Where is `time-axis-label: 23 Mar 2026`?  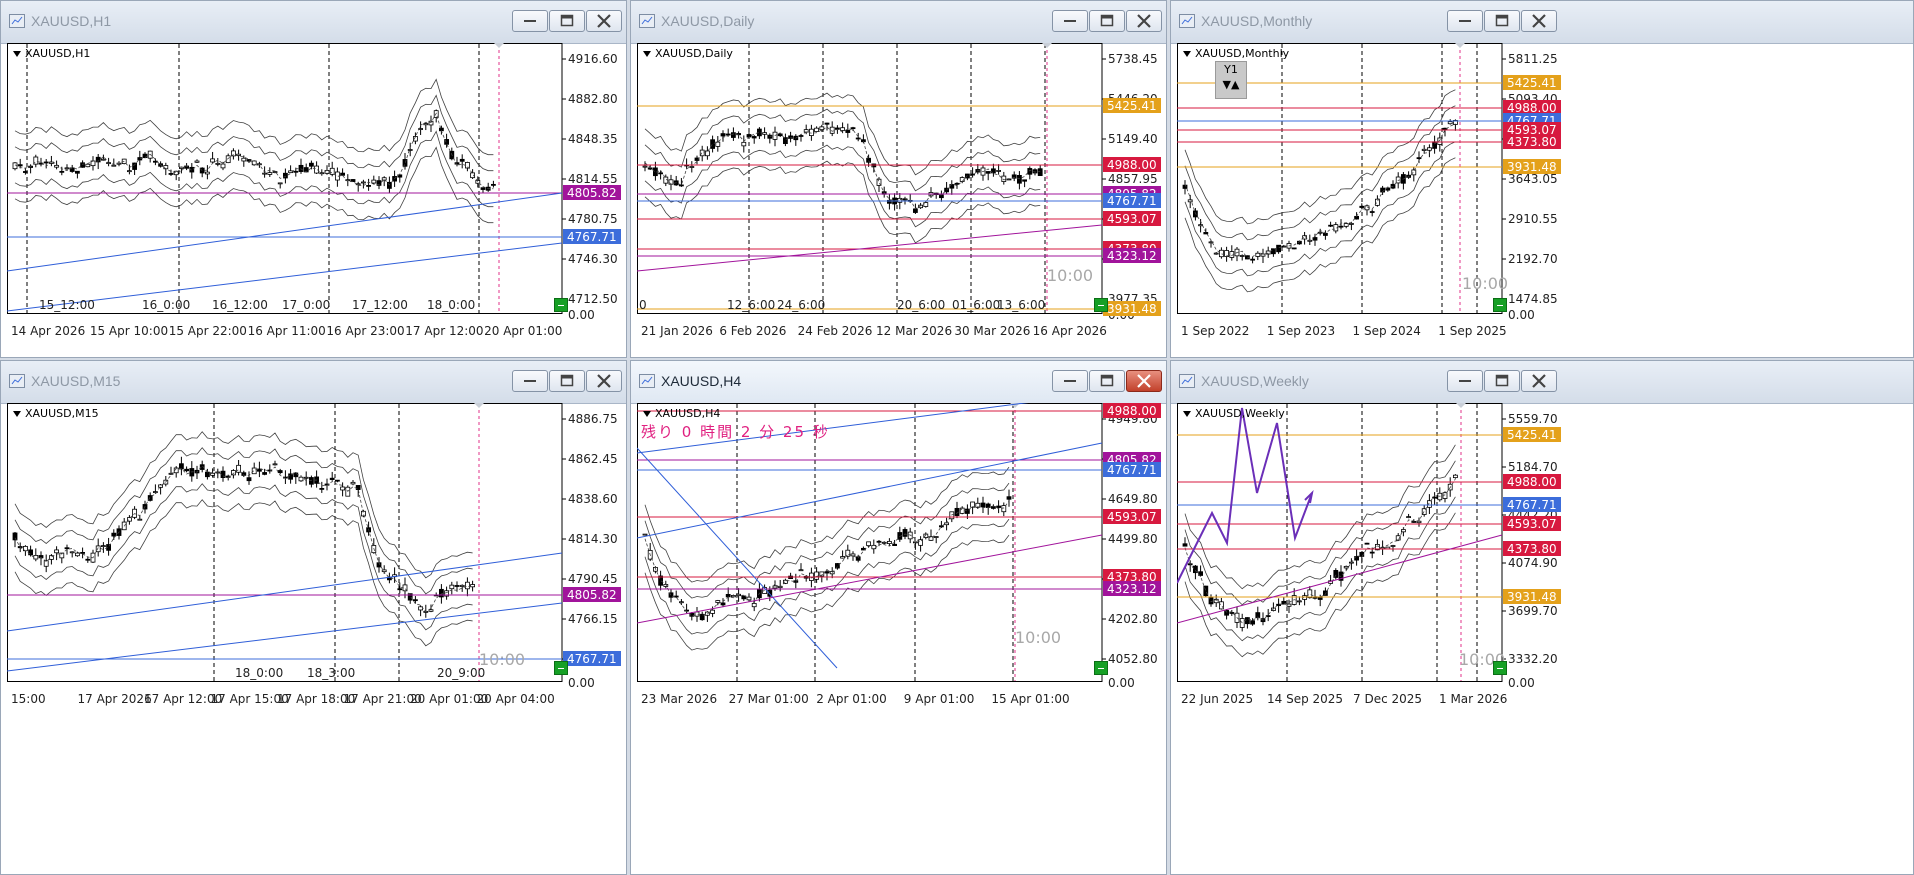 time-axis-label: 23 Mar 2026 is located at coordinates (679, 699).